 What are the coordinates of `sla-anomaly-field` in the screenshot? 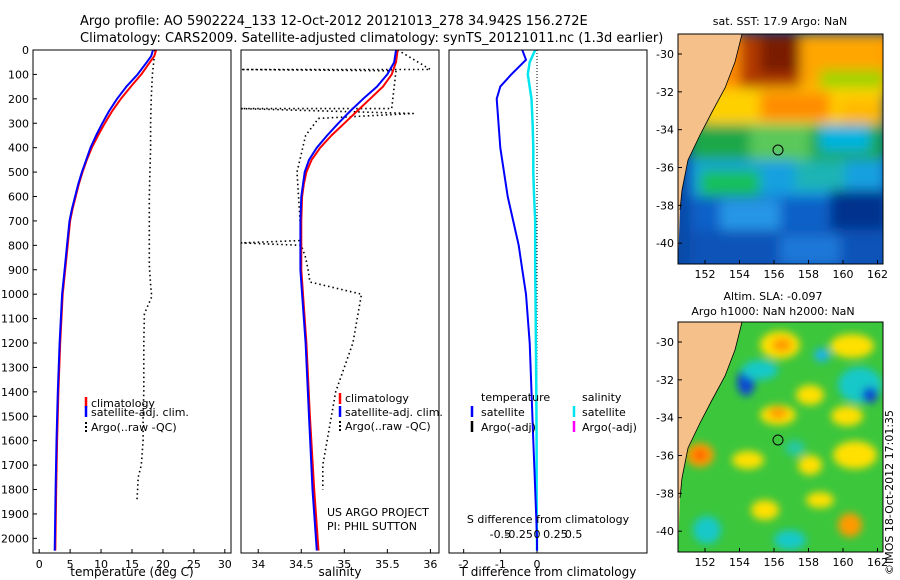 It's located at (784, 440).